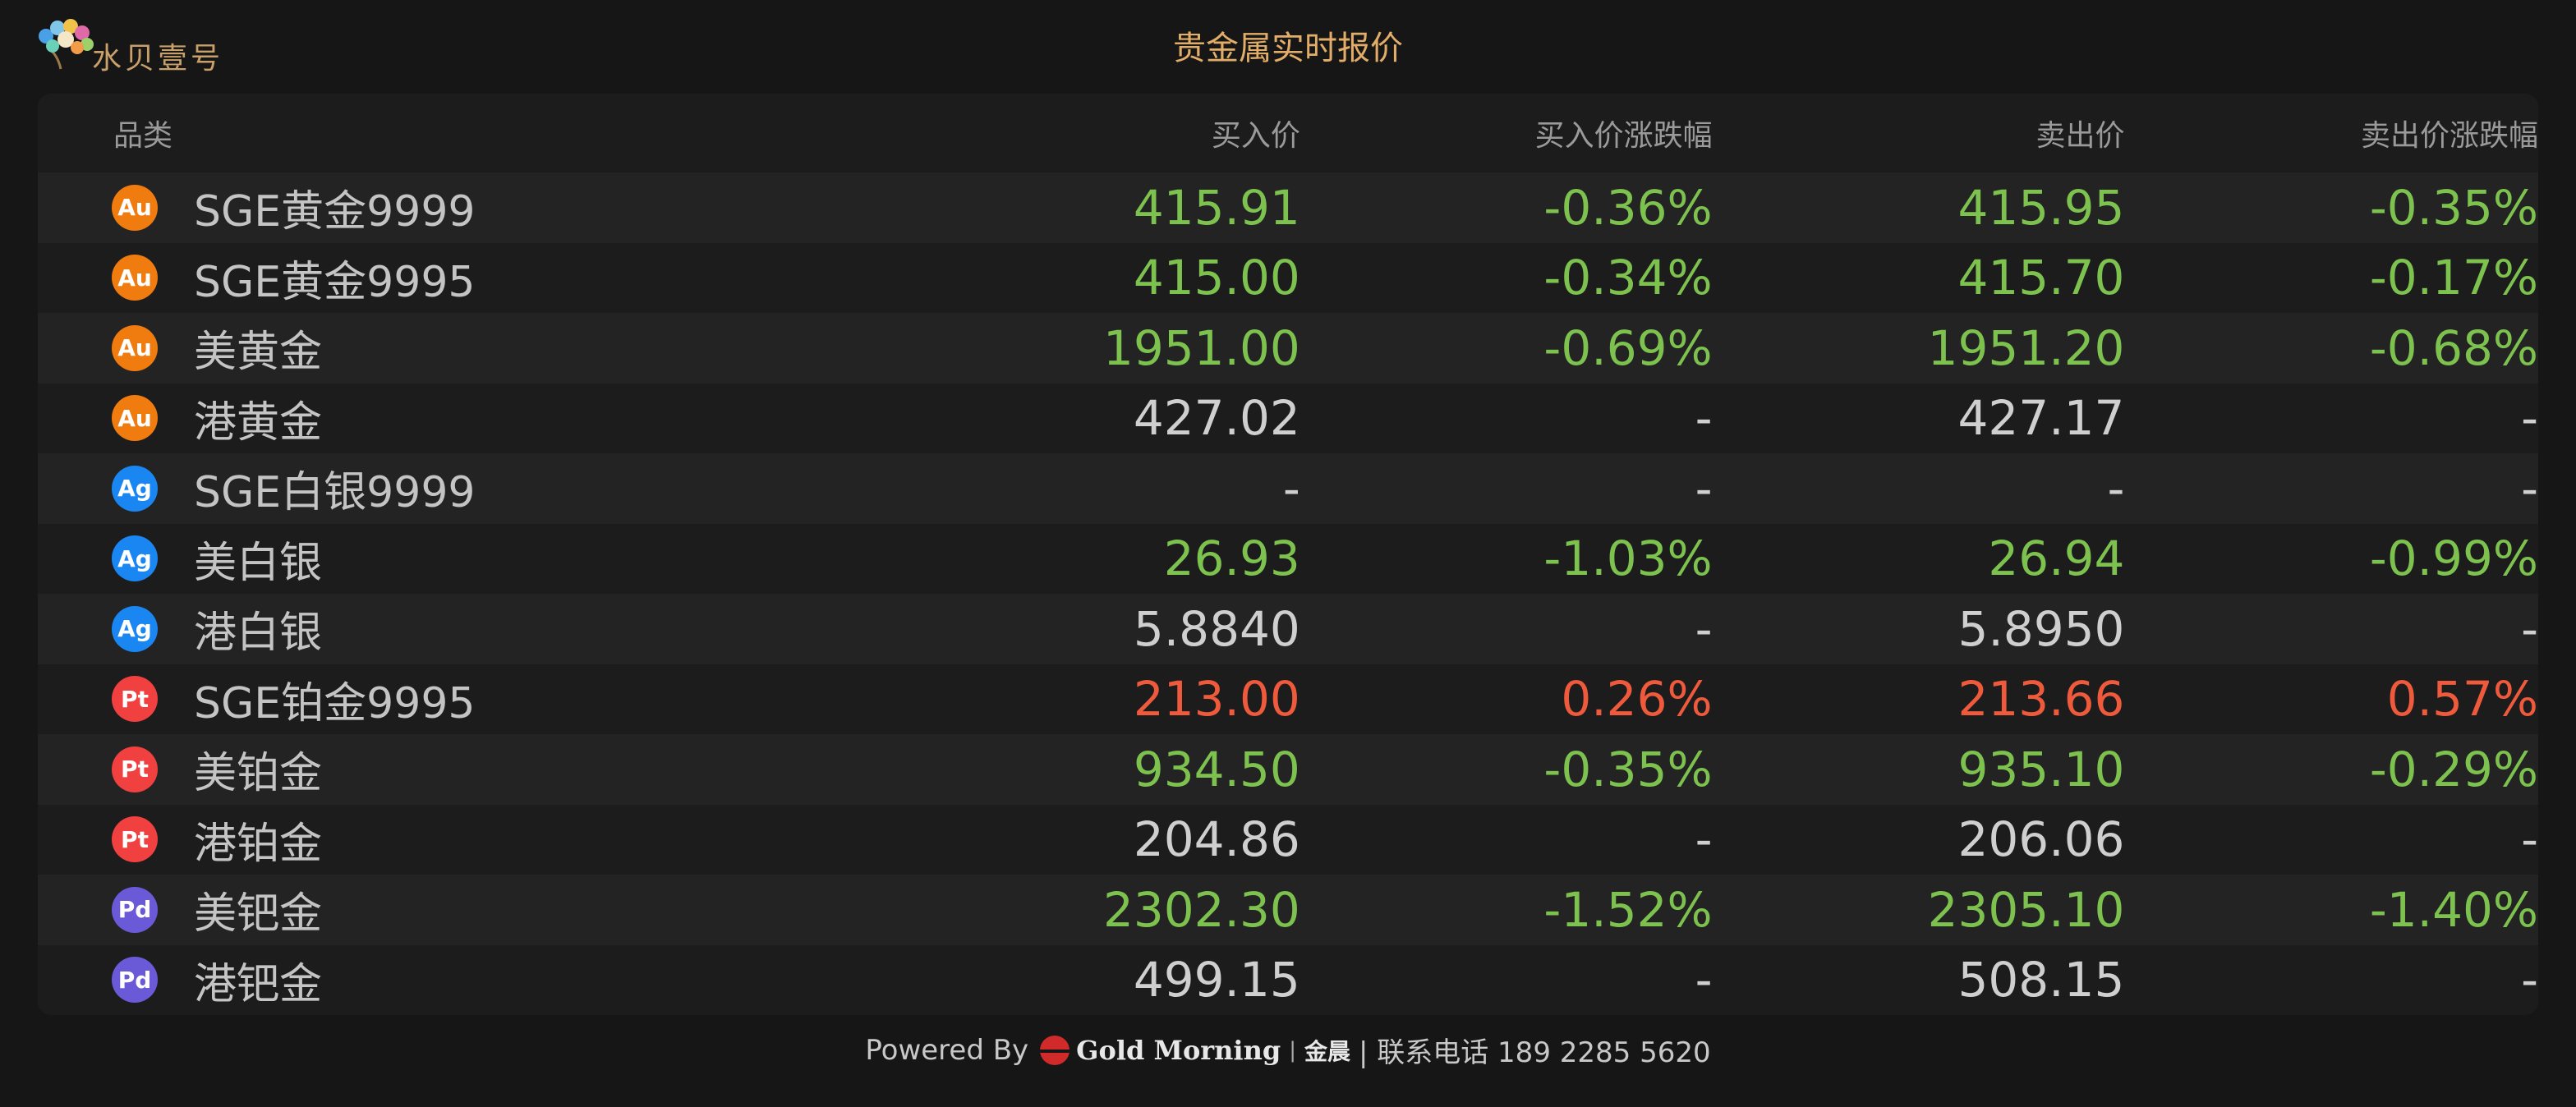  I want to click on sell-price: 26.94, so click(2056, 559).